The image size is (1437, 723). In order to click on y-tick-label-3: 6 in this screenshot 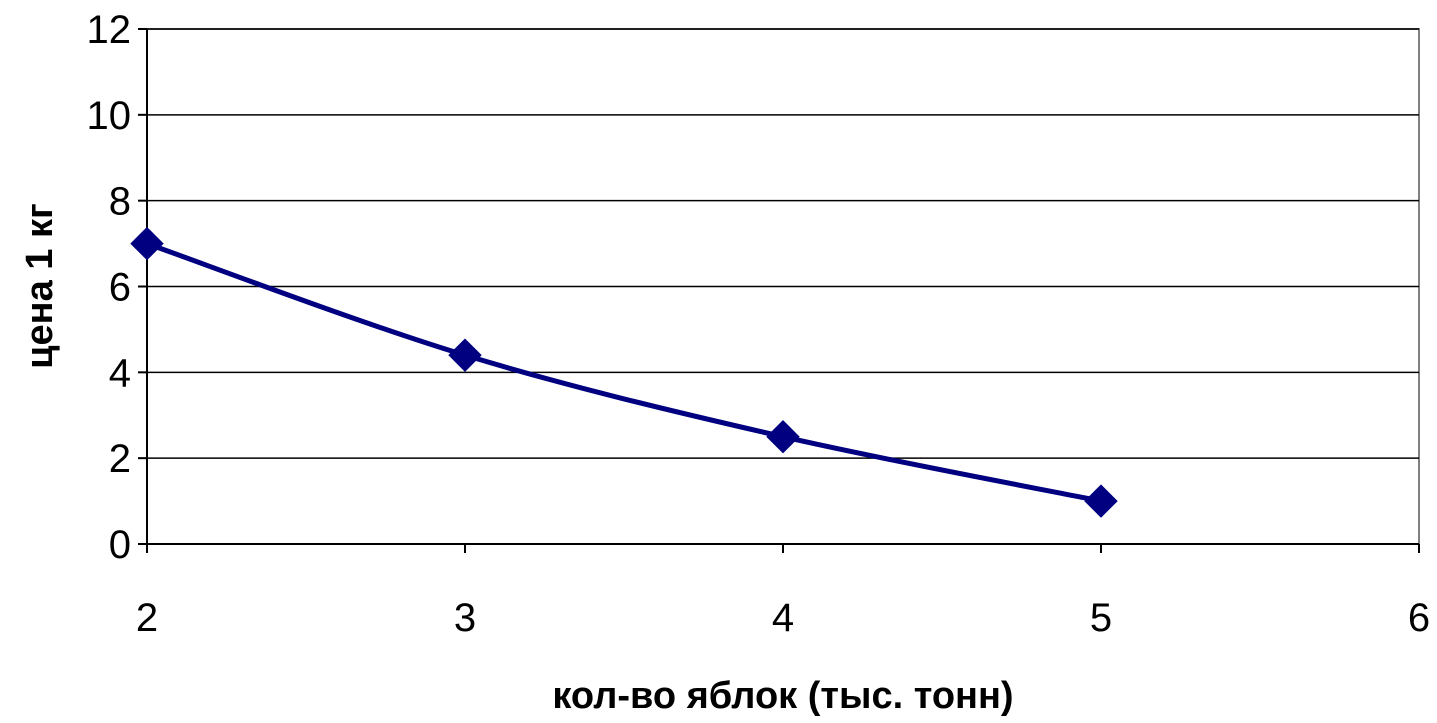, I will do `click(120, 288)`.